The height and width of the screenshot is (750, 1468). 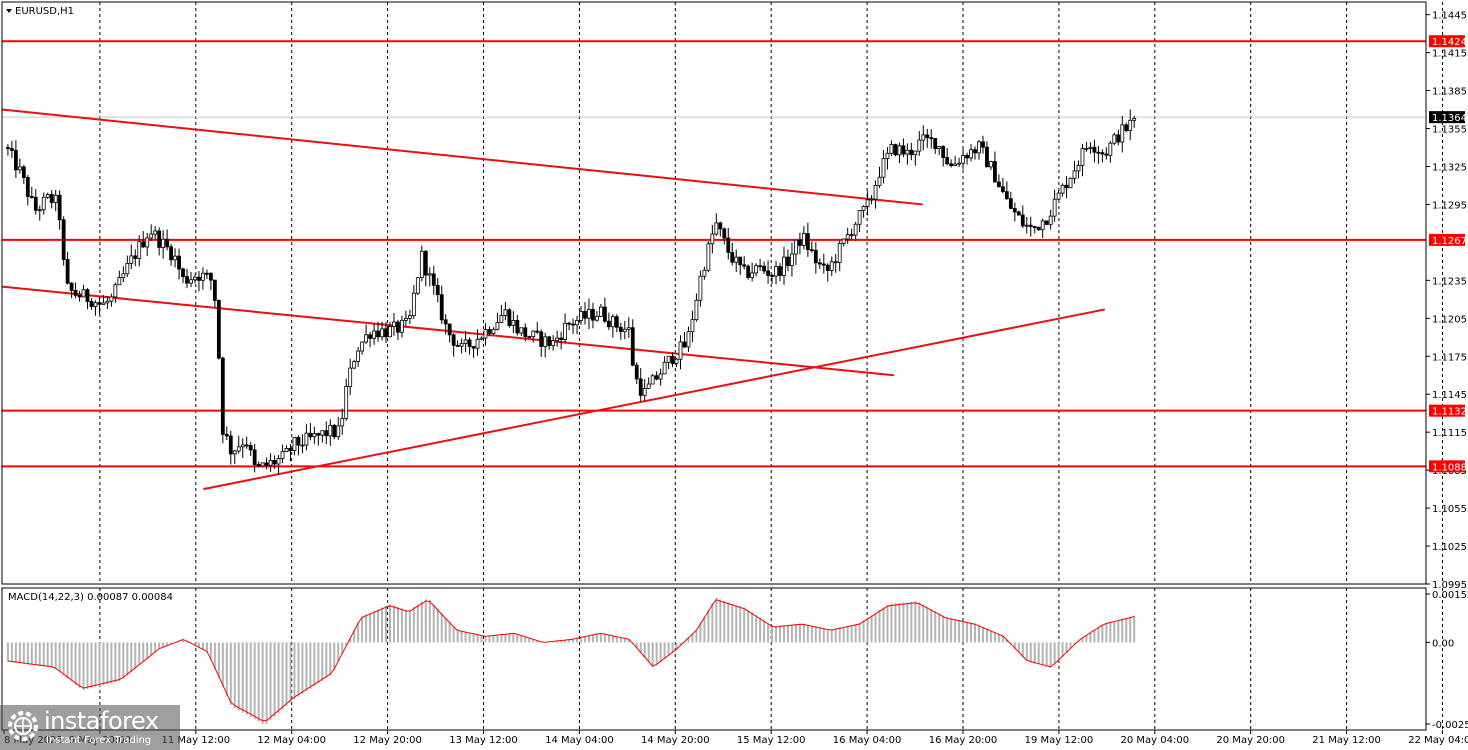 What do you see at coordinates (1449, 281) in the screenshot?
I see `y-tick-label: 1.1235` at bounding box center [1449, 281].